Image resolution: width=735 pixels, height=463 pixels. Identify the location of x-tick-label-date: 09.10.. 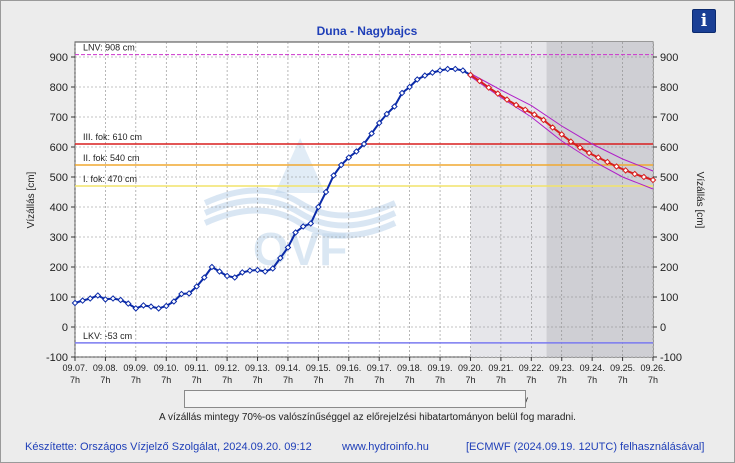
(166, 368).